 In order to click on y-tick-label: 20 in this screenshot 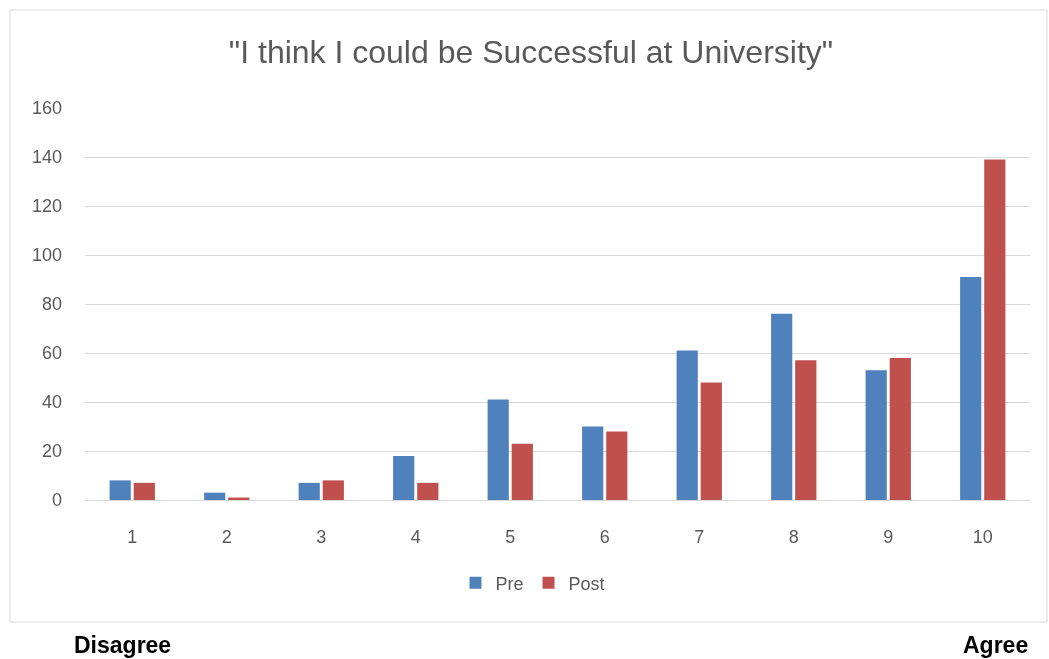, I will do `click(51, 451)`.